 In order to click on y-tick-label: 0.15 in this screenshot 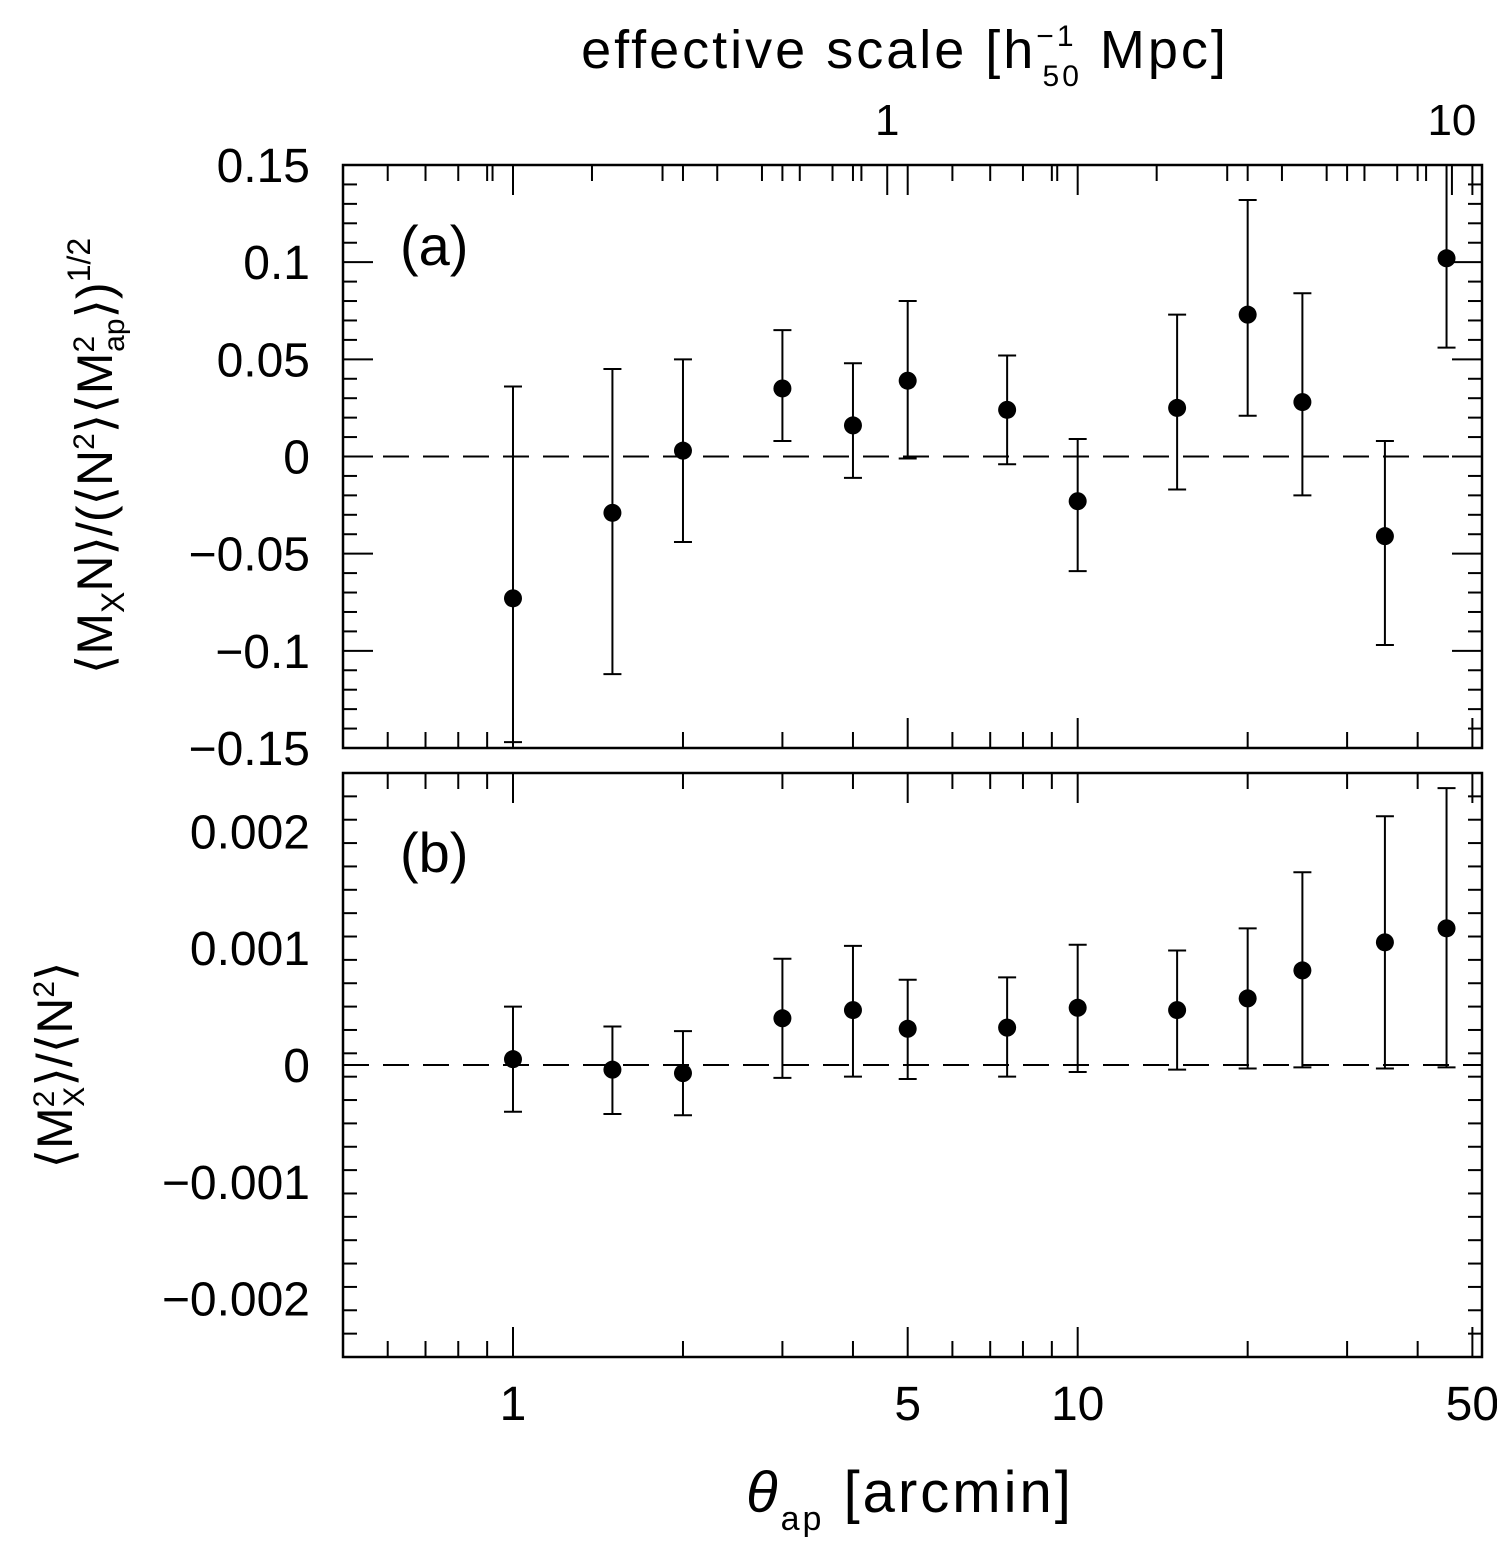, I will do `click(263, 166)`.